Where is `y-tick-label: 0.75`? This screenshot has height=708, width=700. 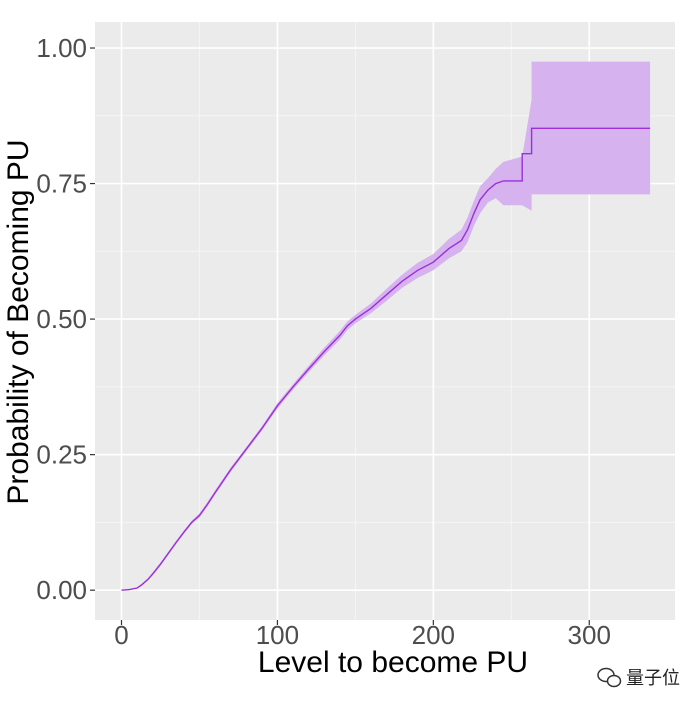 y-tick-label: 0.75 is located at coordinates (61, 184).